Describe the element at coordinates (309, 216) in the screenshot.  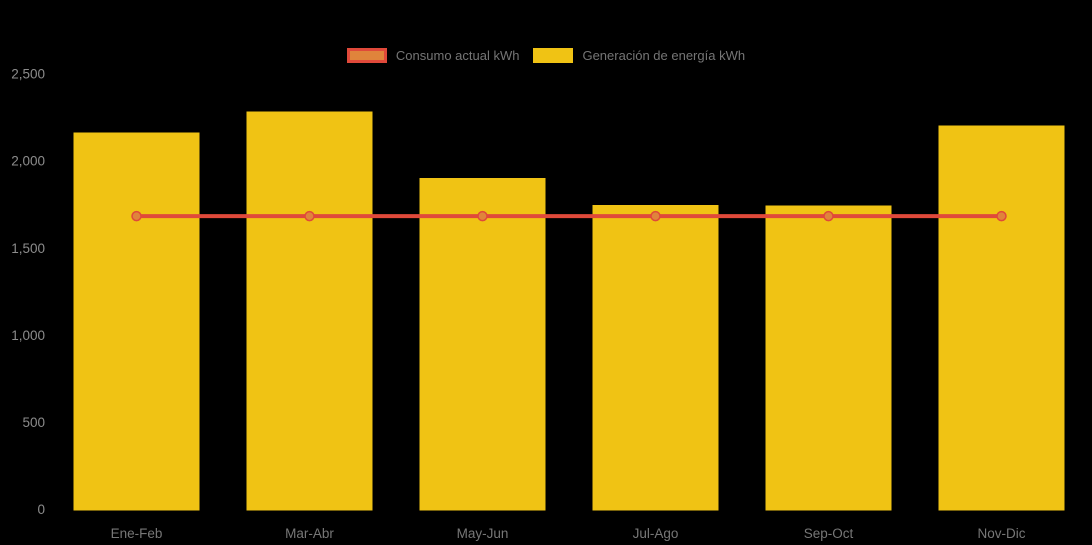
I see `consumption-marker-Mar-Abr` at that location.